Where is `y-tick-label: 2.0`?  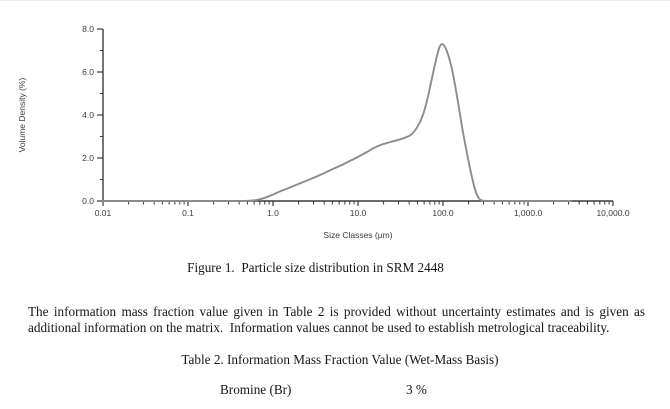
y-tick-label: 2.0 is located at coordinates (88, 158).